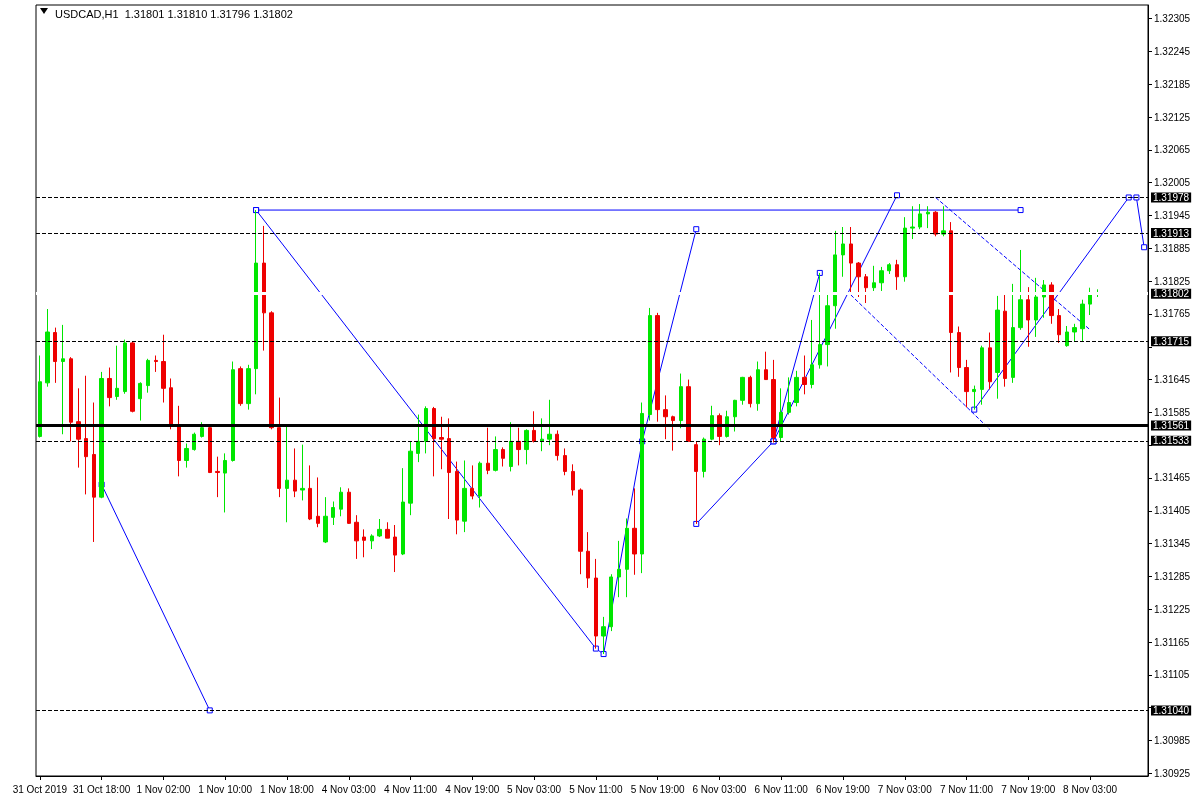 This screenshot has width=1200, height=800. What do you see at coordinates (1090, 789) in the screenshot?
I see `x-tick-label: 8 Nov 03:00` at bounding box center [1090, 789].